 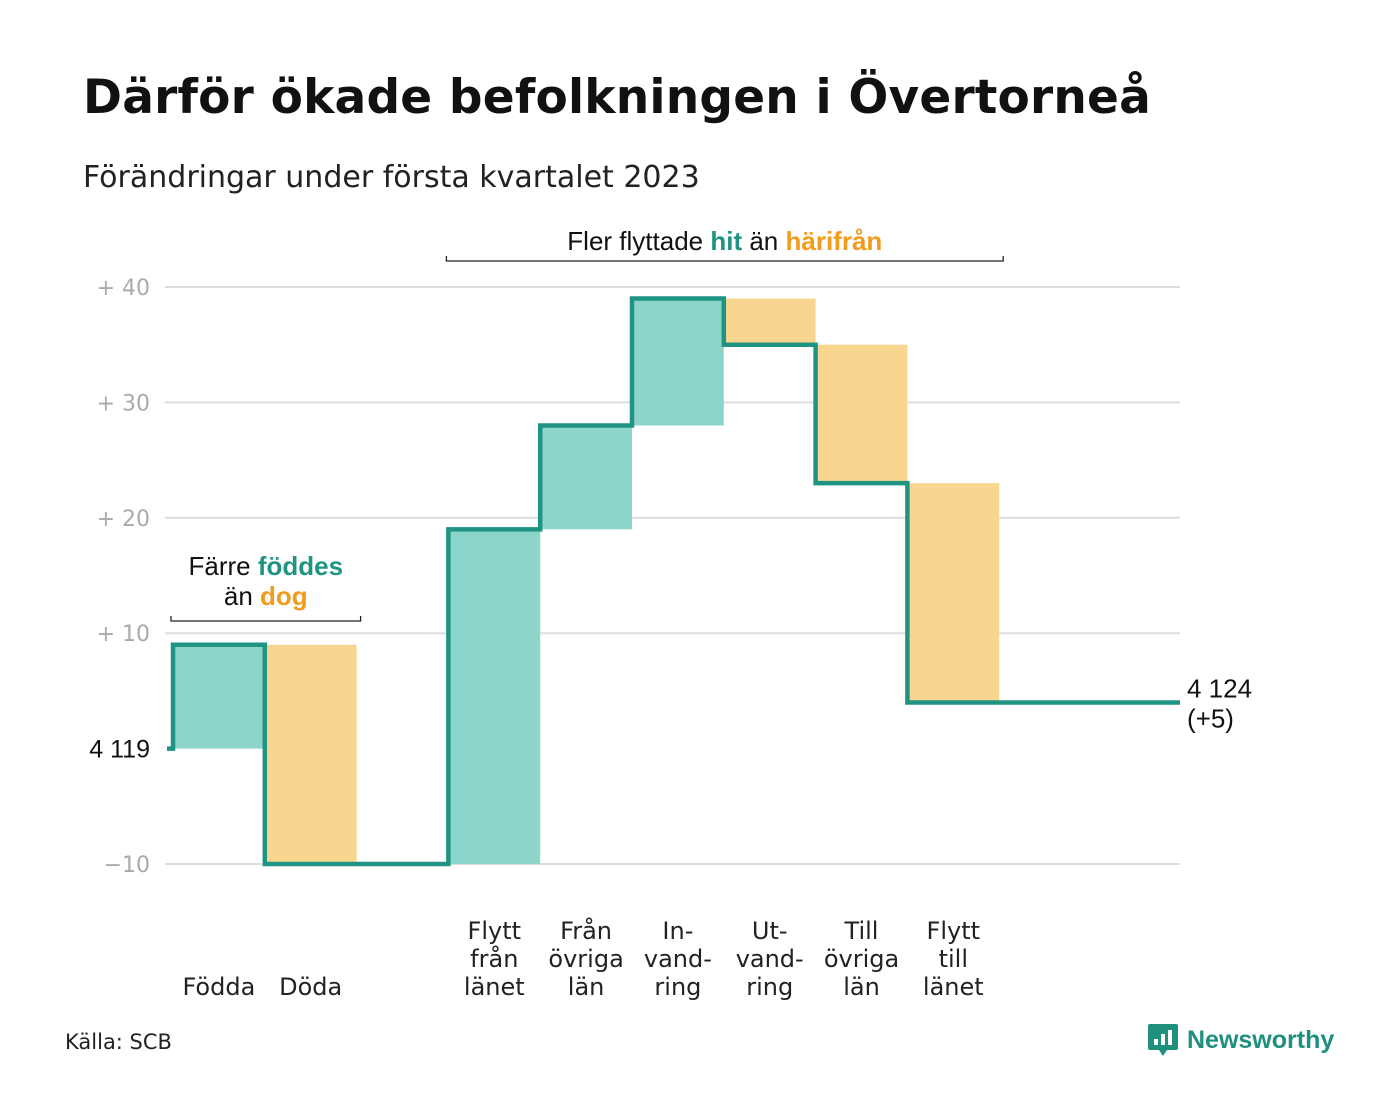 What do you see at coordinates (123, 634) in the screenshot?
I see `y-tick-label: + 10` at bounding box center [123, 634].